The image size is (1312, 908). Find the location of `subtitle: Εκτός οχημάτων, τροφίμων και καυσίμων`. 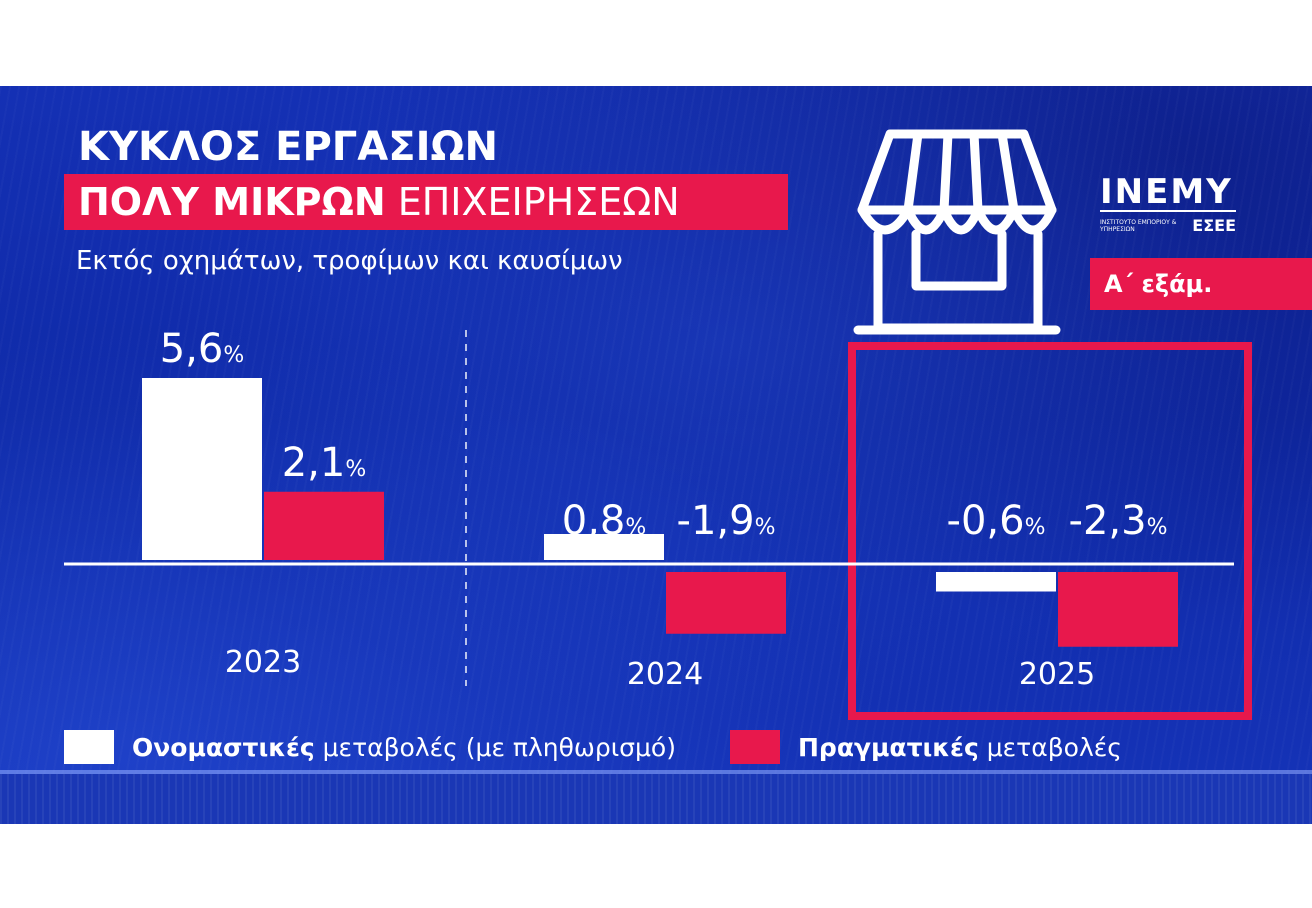

subtitle: Εκτός οχημάτων, τροφίμων και καυσίμων is located at coordinates (349, 261).